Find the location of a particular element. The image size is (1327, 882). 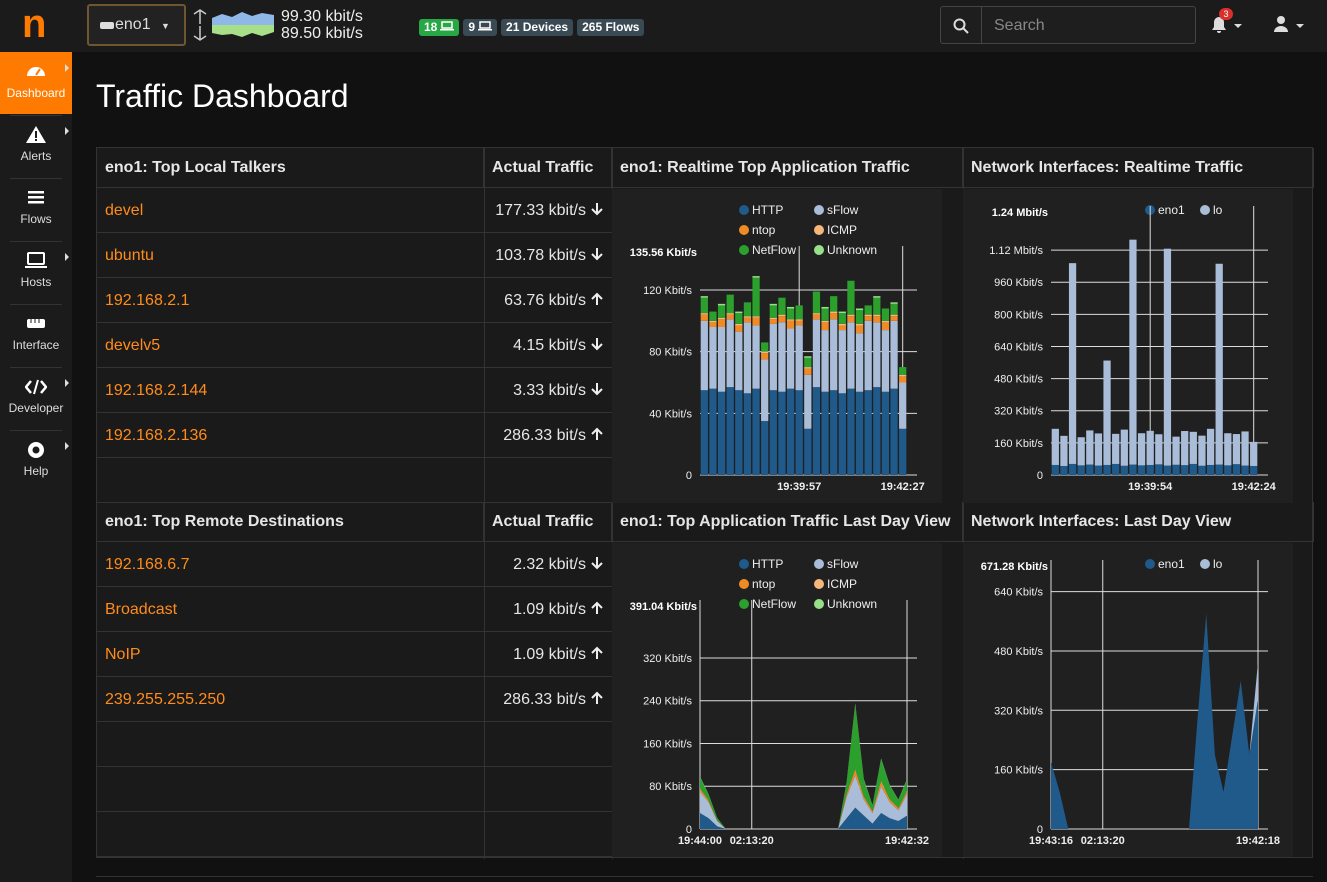

nav-label: Hosts is located at coordinates (36, 282).